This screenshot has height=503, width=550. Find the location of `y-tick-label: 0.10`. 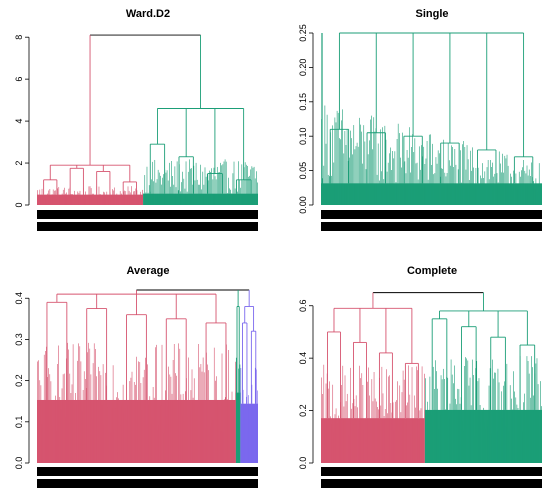

y-tick-label: 0.10 is located at coordinates (303, 136).